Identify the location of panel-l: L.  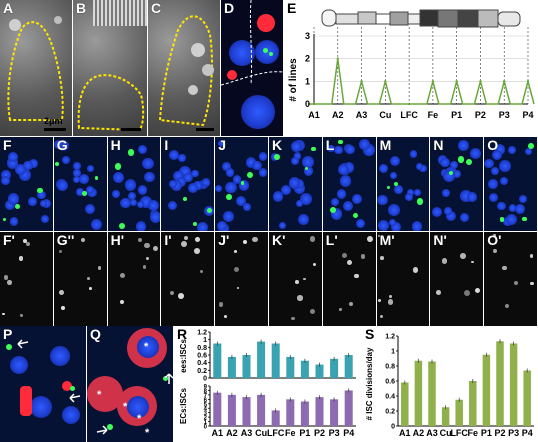
(349, 184).